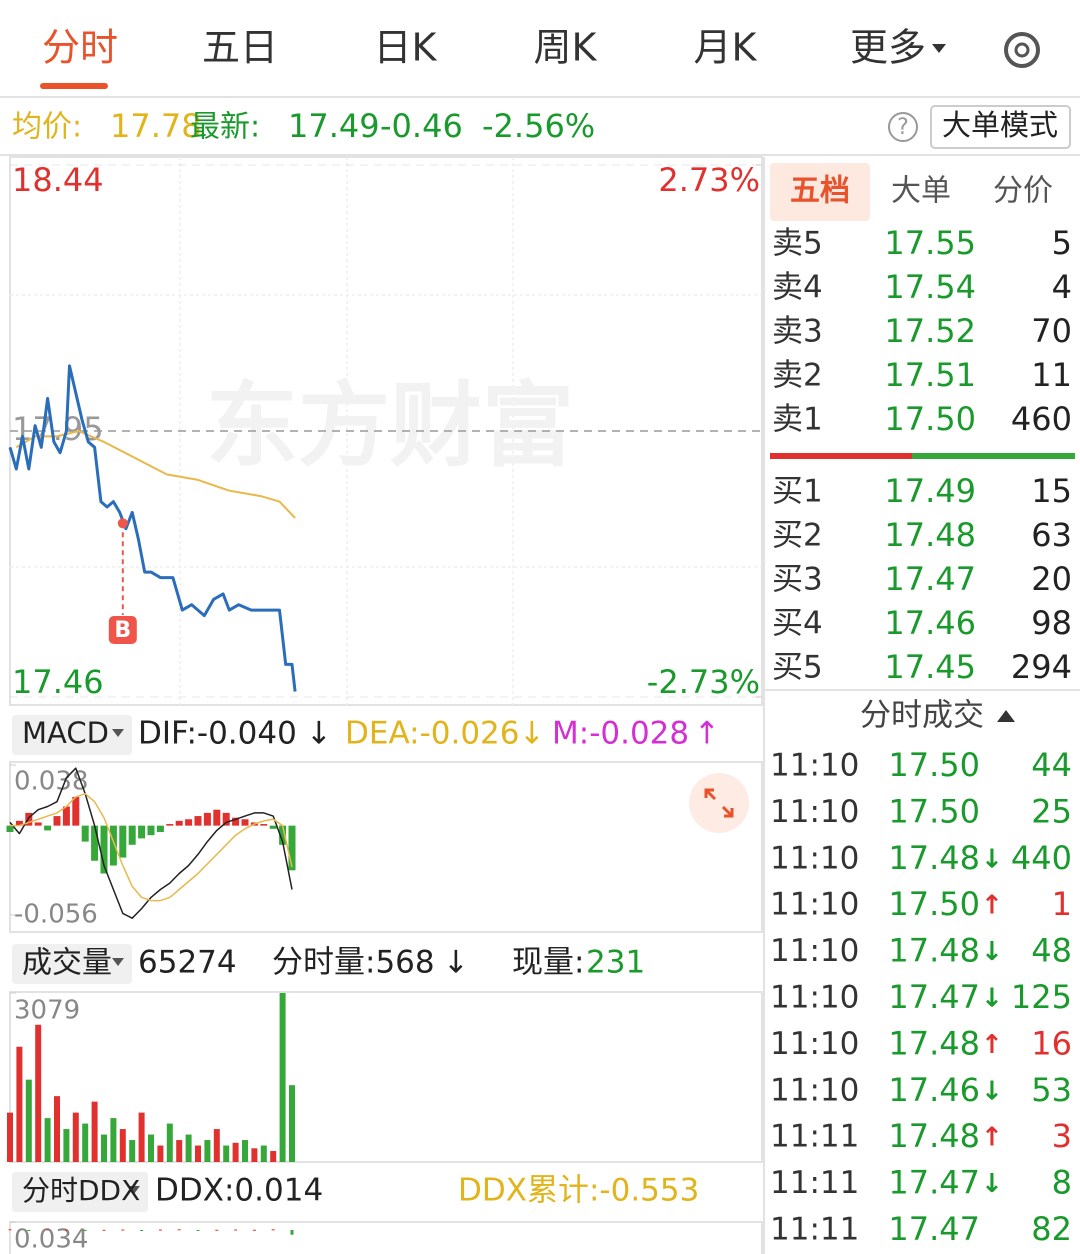  What do you see at coordinates (80, 48) in the screenshot?
I see `tab: 分时` at bounding box center [80, 48].